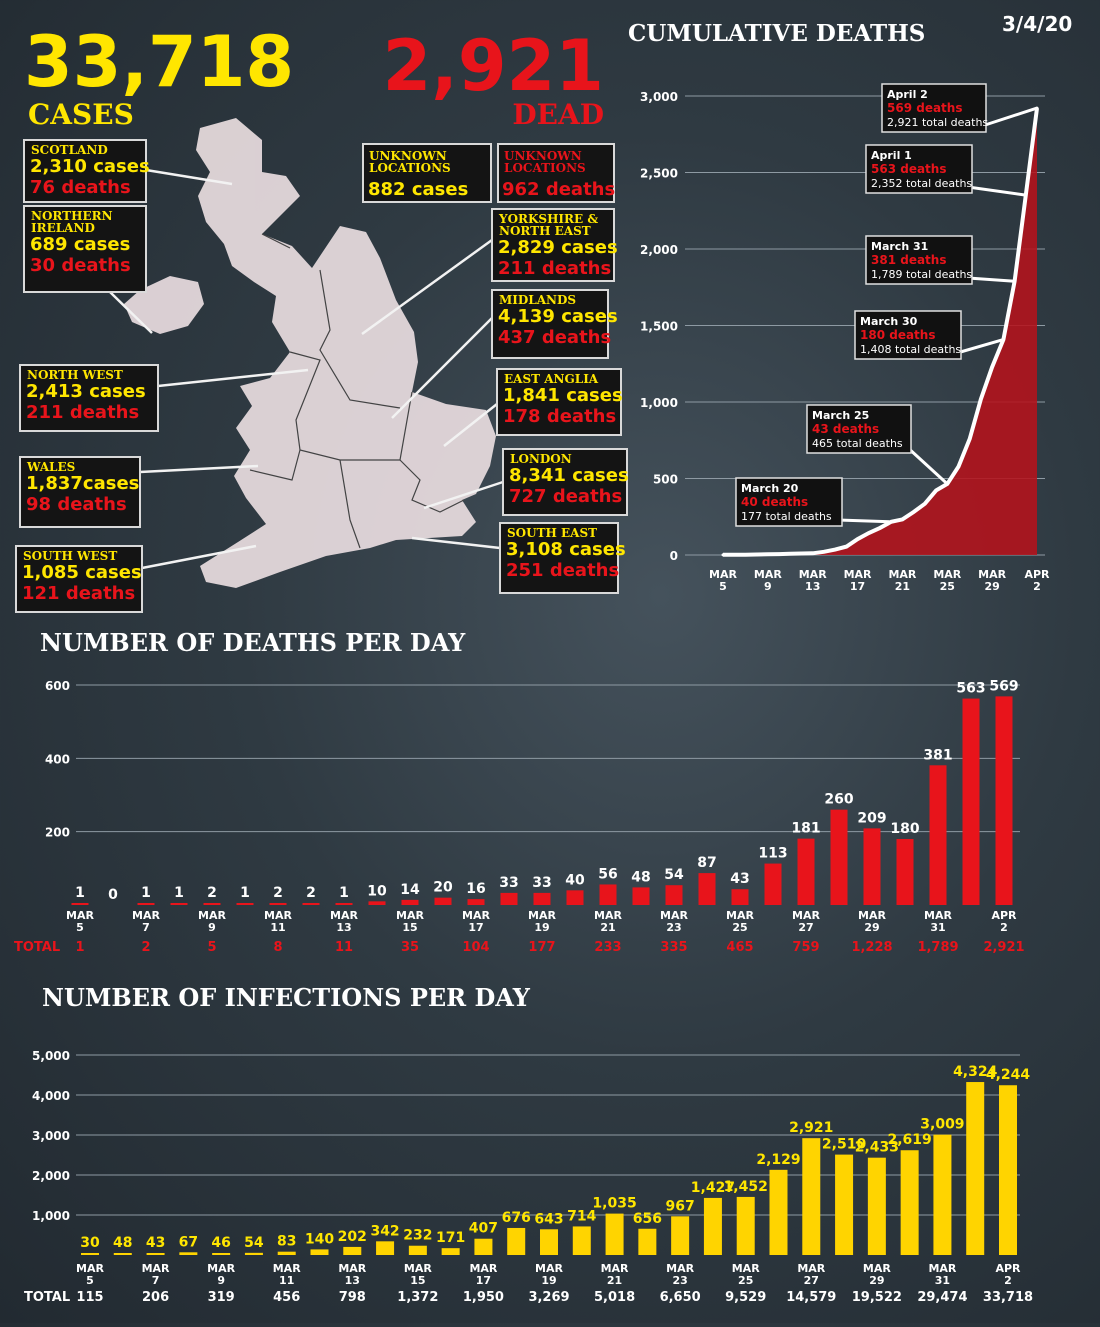  I want to click on bar-value-label: 1,452, so click(746, 1187).